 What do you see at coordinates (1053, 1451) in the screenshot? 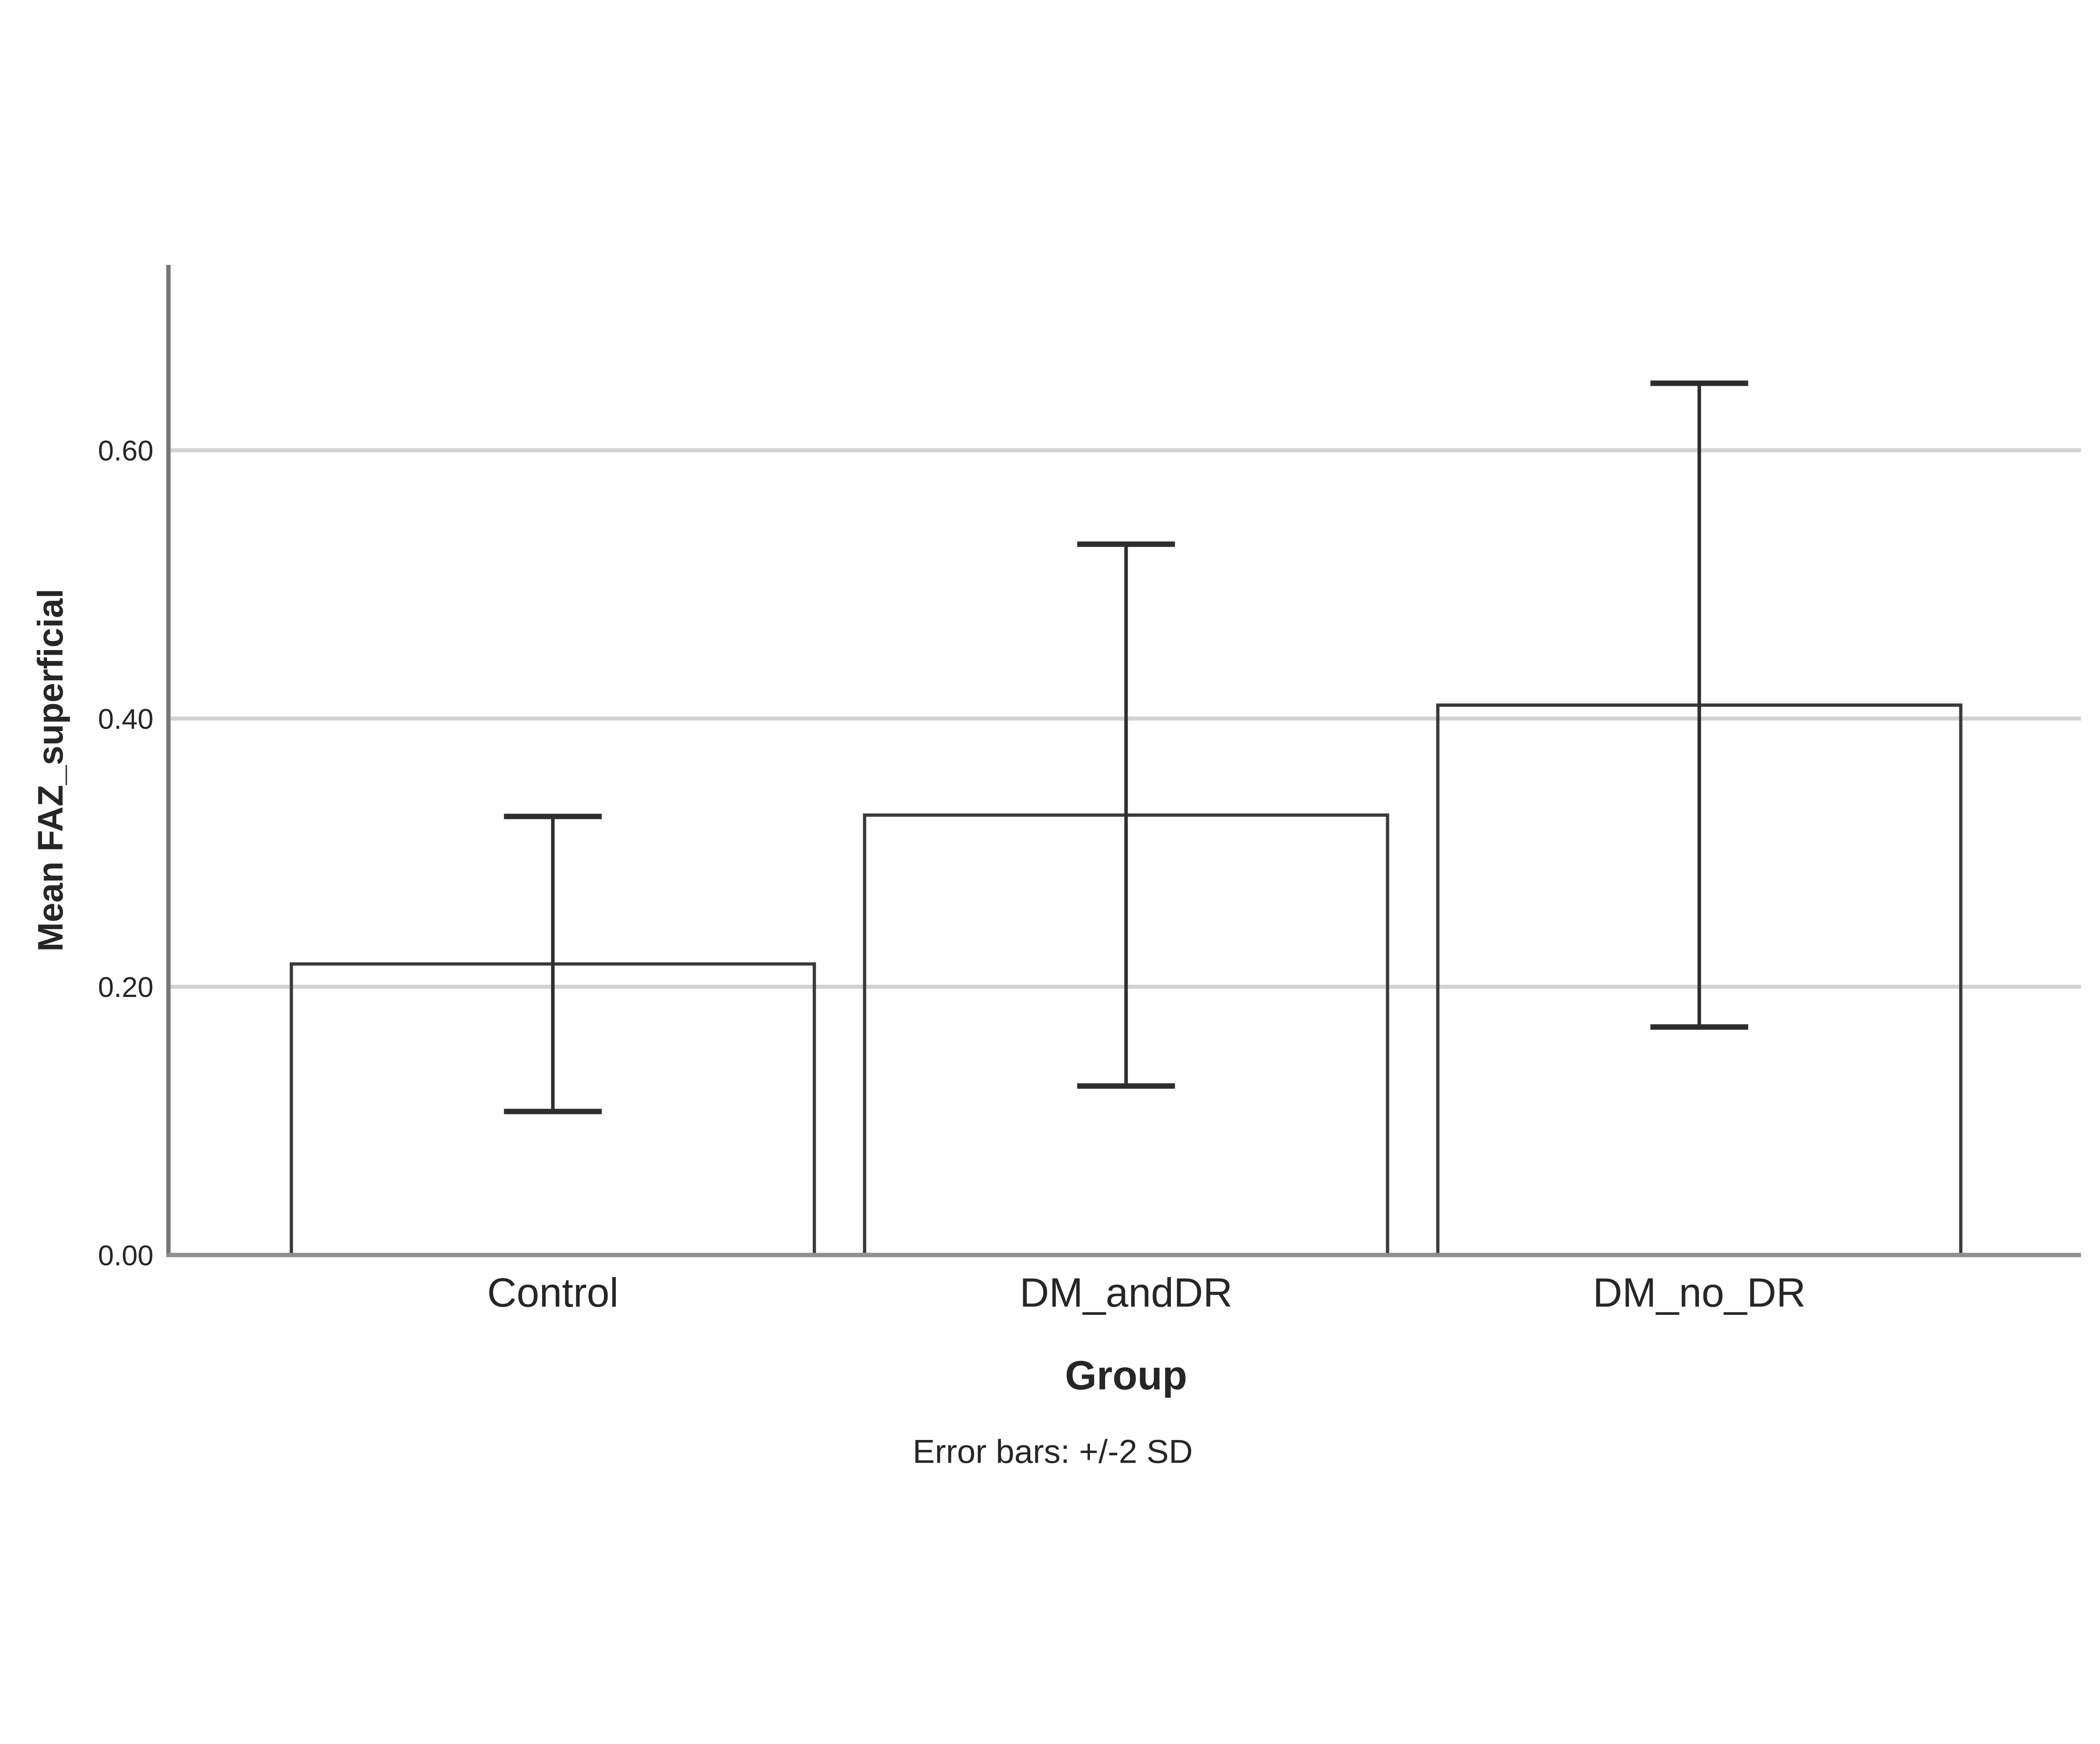
I see `error-bars-footnote: Error bars: +/-2 SD` at bounding box center [1053, 1451].